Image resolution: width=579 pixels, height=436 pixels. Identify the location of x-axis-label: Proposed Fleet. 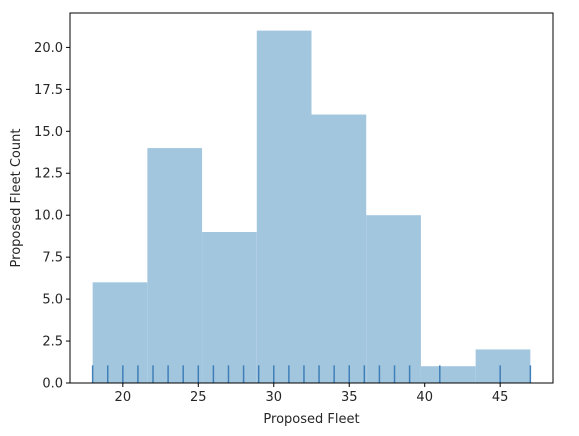
(311, 419).